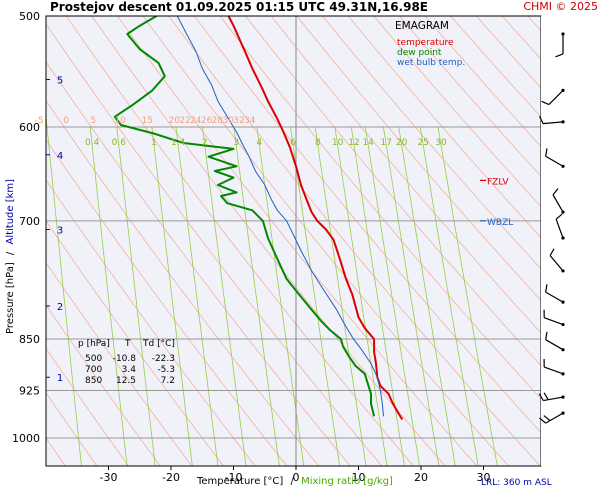 The height and width of the screenshot is (500, 600). What do you see at coordinates (318, 143) in the screenshot?
I see `mixing-ratio-label: 8` at bounding box center [318, 143].